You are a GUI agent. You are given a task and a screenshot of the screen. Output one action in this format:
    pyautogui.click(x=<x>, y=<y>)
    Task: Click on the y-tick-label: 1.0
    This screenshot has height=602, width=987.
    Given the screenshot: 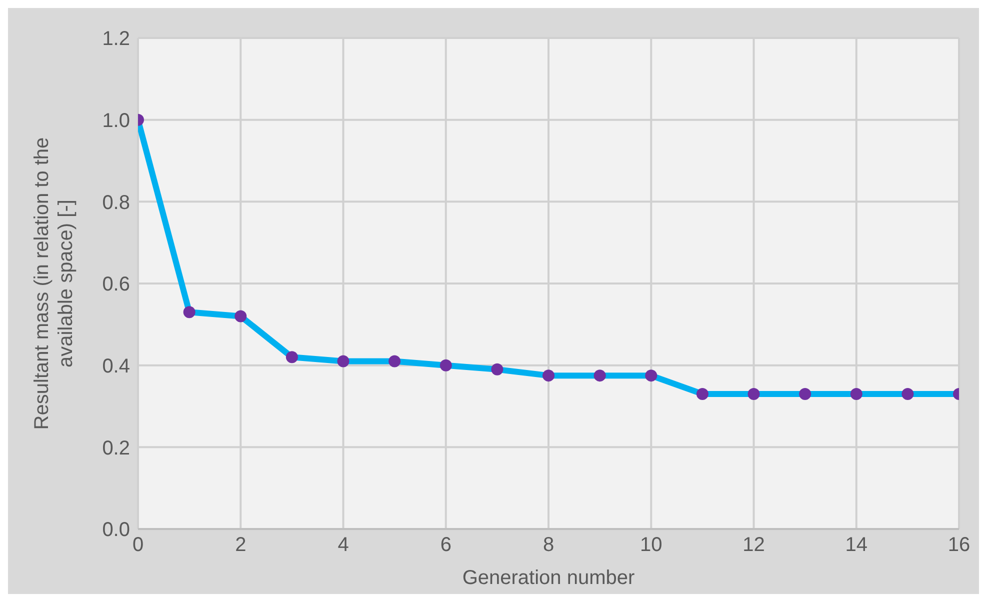 What is the action you would take?
    pyautogui.click(x=116, y=121)
    